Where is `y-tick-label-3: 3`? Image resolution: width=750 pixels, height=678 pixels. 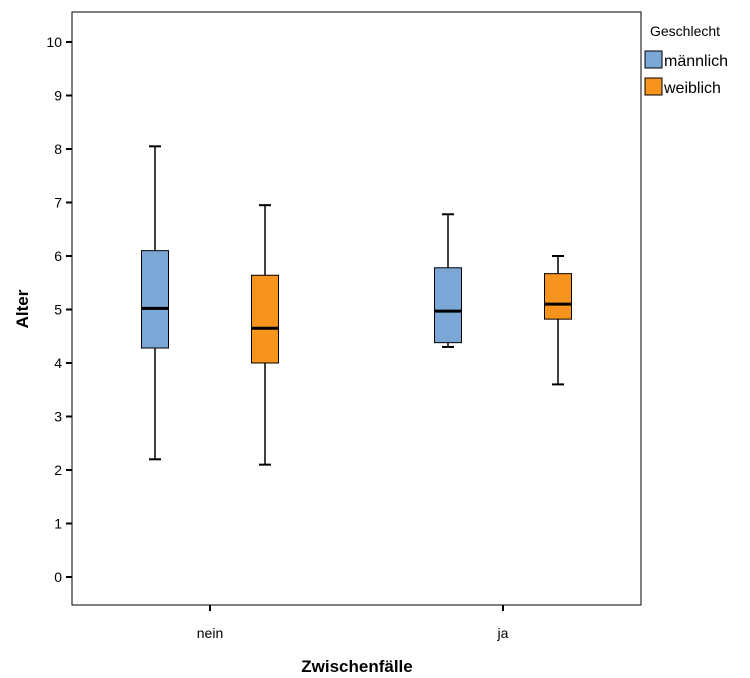 y-tick-label-3: 3 is located at coordinates (58, 417).